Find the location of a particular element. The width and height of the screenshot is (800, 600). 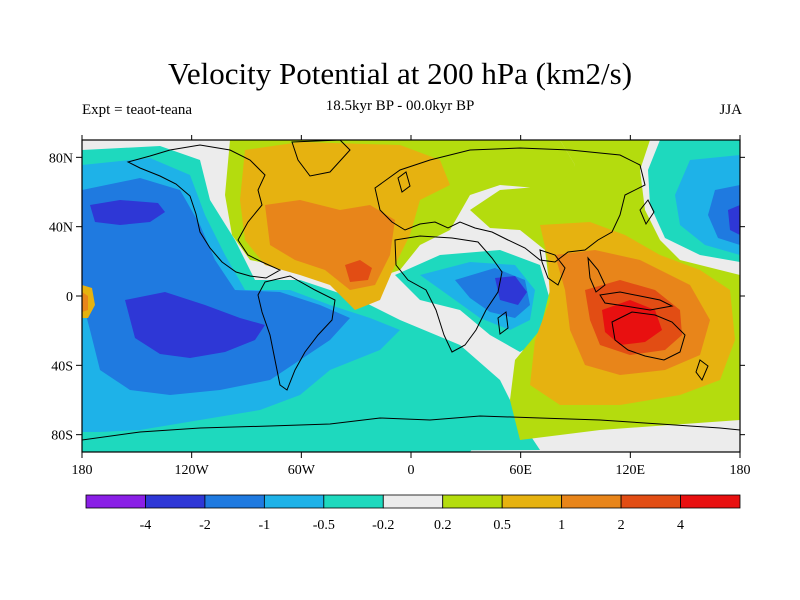

plot-subtitle: 18.5kyr BP - 00.0kyr BP is located at coordinates (400, 106).